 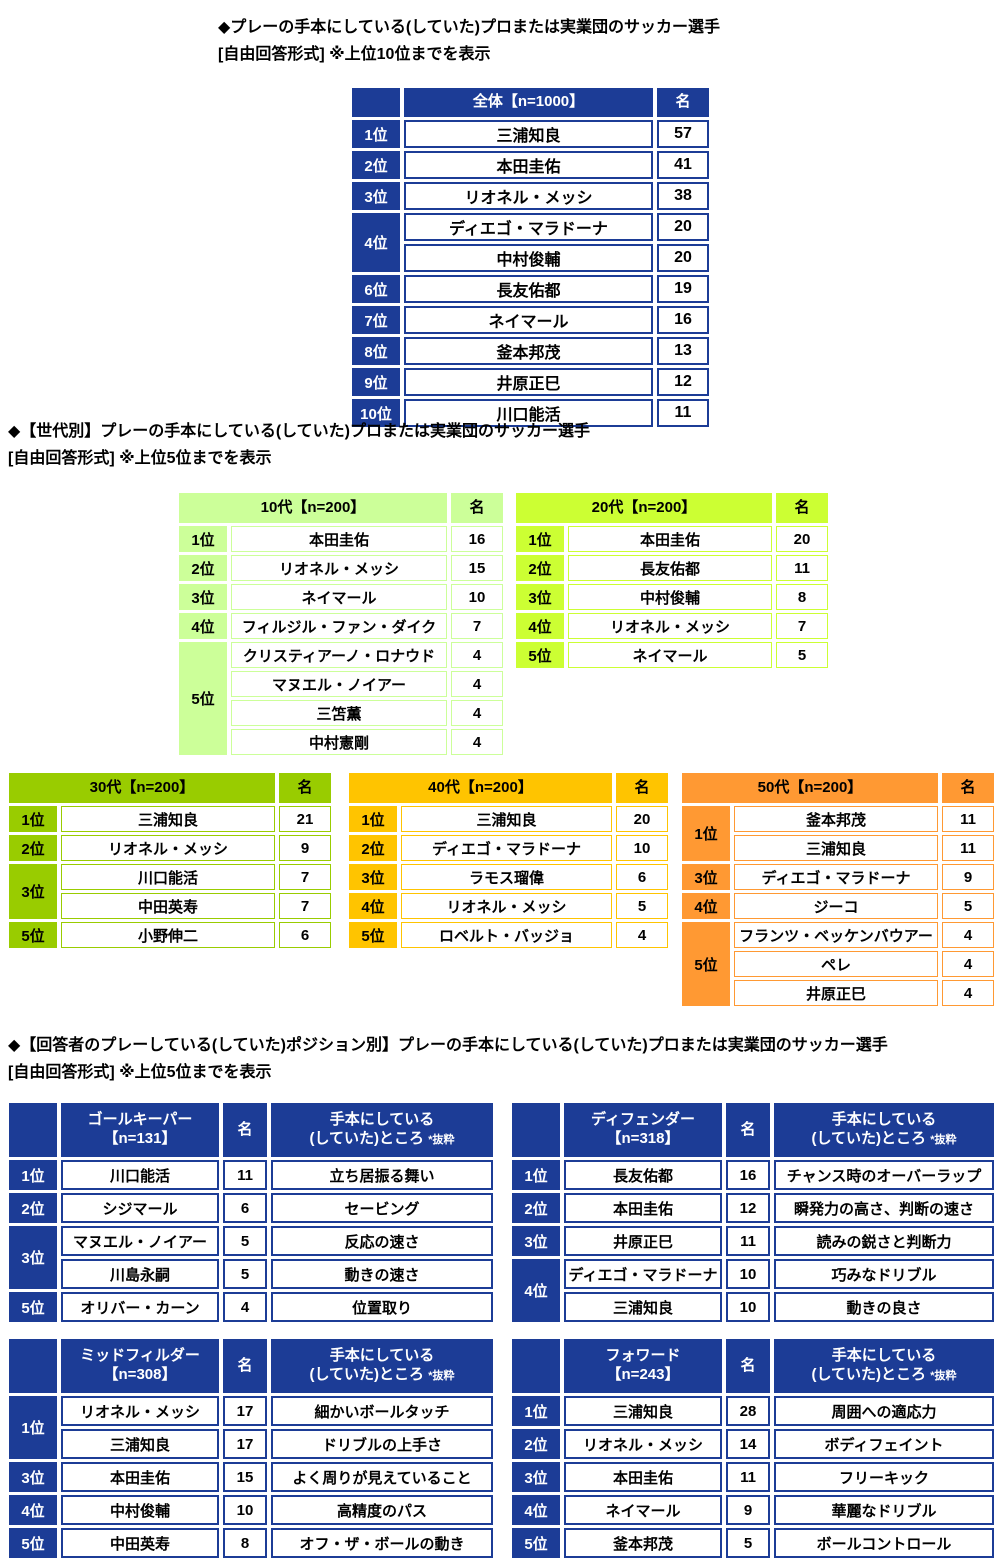 I want to click on count-cell: 16, so click(x=748, y=1175).